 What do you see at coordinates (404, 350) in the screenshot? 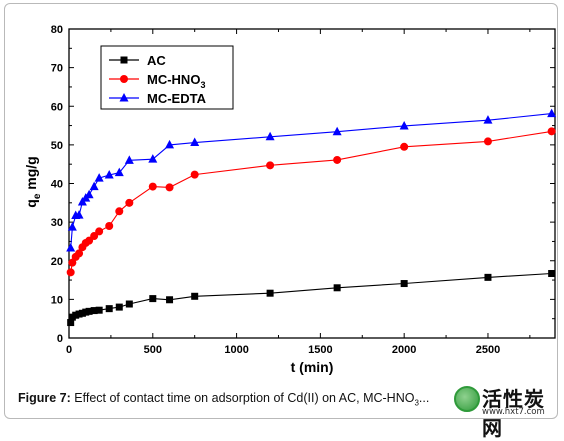
I see `x-tick-label: 2000` at bounding box center [404, 350].